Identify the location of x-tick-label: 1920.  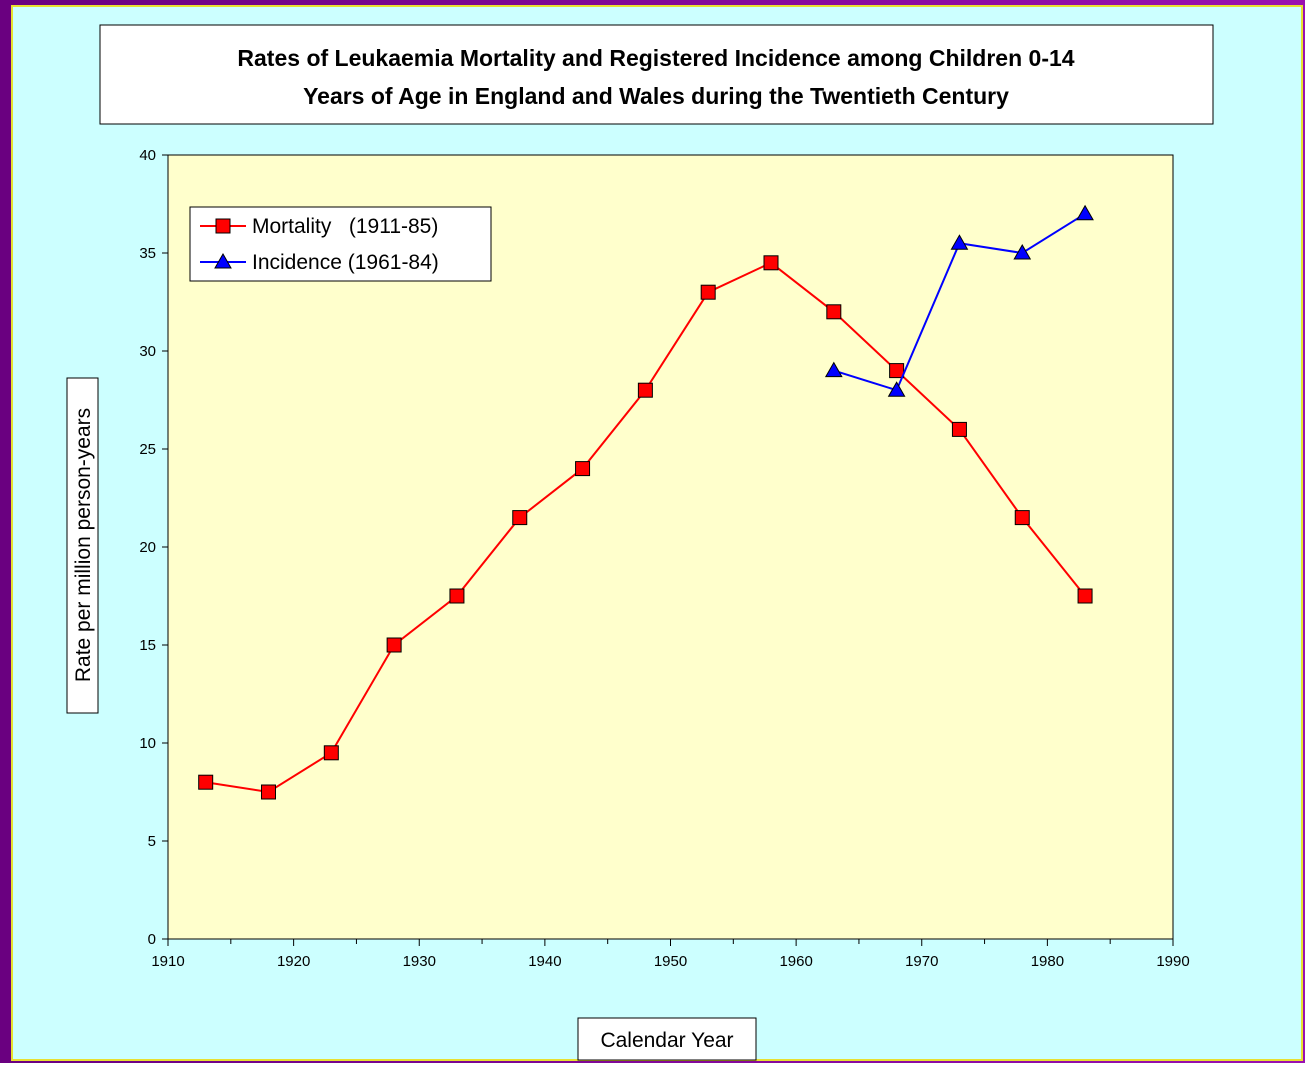
(293, 961).